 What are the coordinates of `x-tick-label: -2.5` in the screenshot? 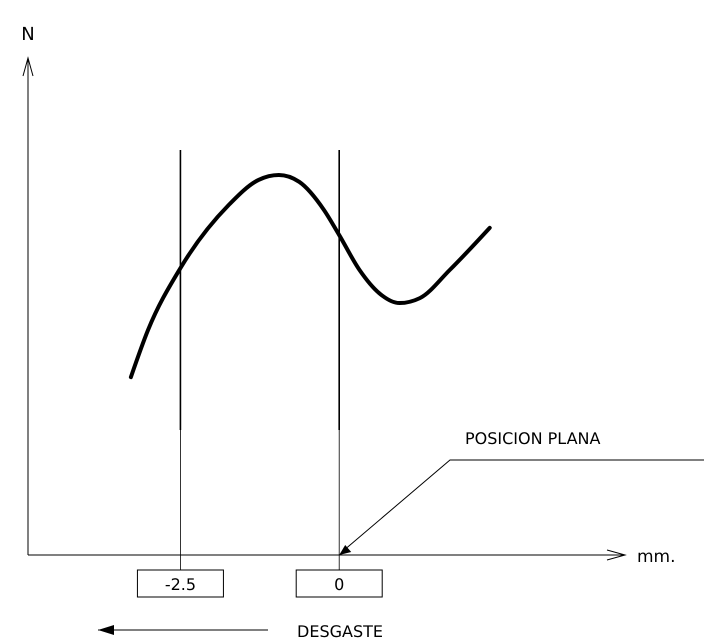 It's located at (180, 584).